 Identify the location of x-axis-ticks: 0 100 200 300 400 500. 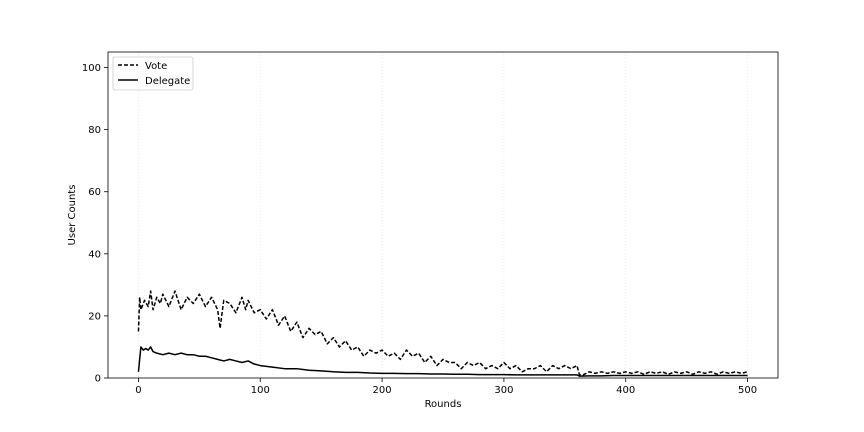
(446, 387).